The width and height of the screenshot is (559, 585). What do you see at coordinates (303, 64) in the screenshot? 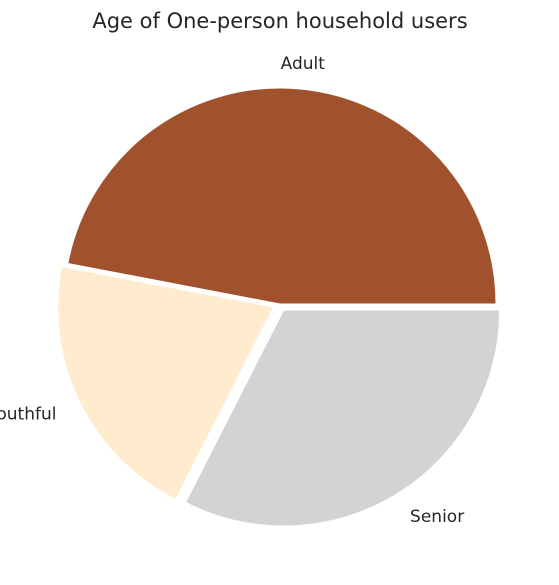
I see `pie-label-adult: Adult` at bounding box center [303, 64].